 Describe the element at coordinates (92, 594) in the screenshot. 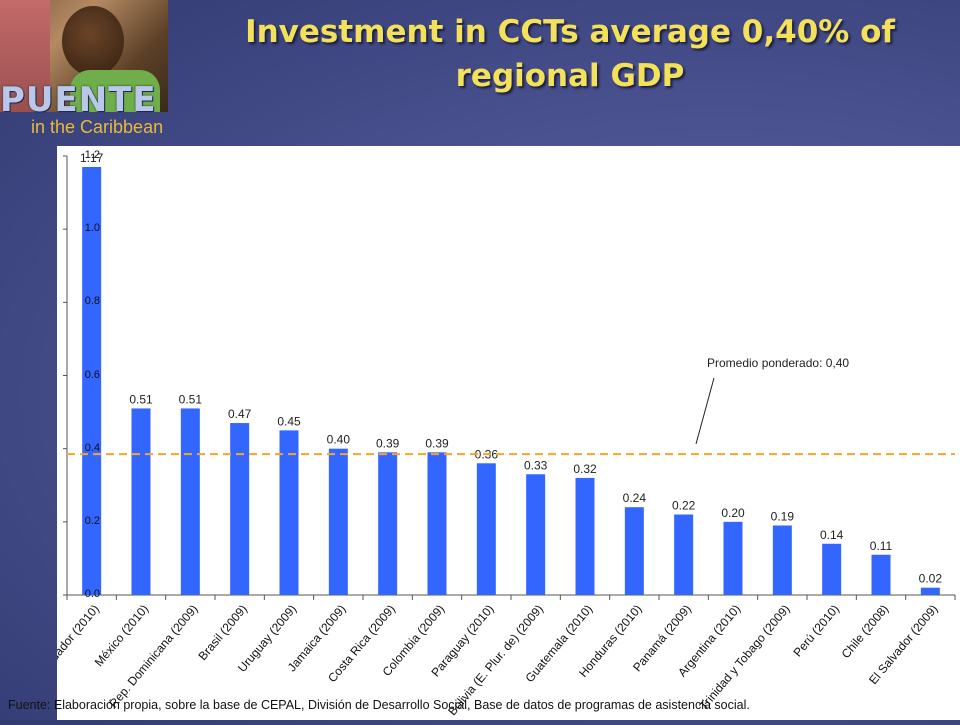

I see `y-tick-label: 0.0` at that location.